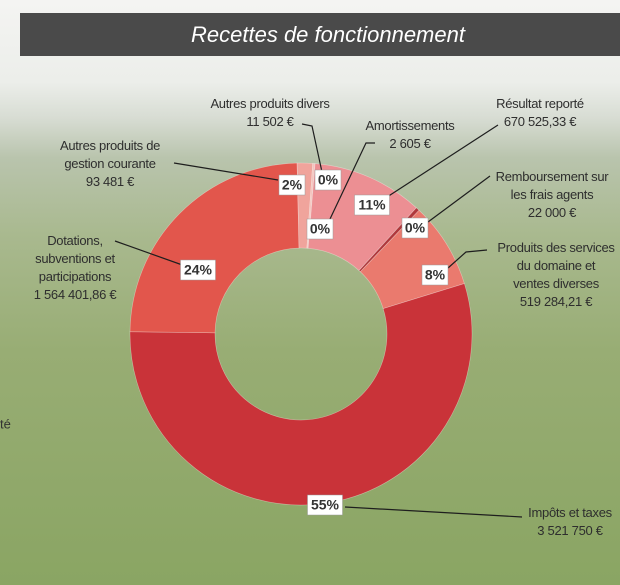 The height and width of the screenshot is (585, 620). Describe the element at coordinates (410, 143) in the screenshot. I see `value-label: 2 605 €` at that location.